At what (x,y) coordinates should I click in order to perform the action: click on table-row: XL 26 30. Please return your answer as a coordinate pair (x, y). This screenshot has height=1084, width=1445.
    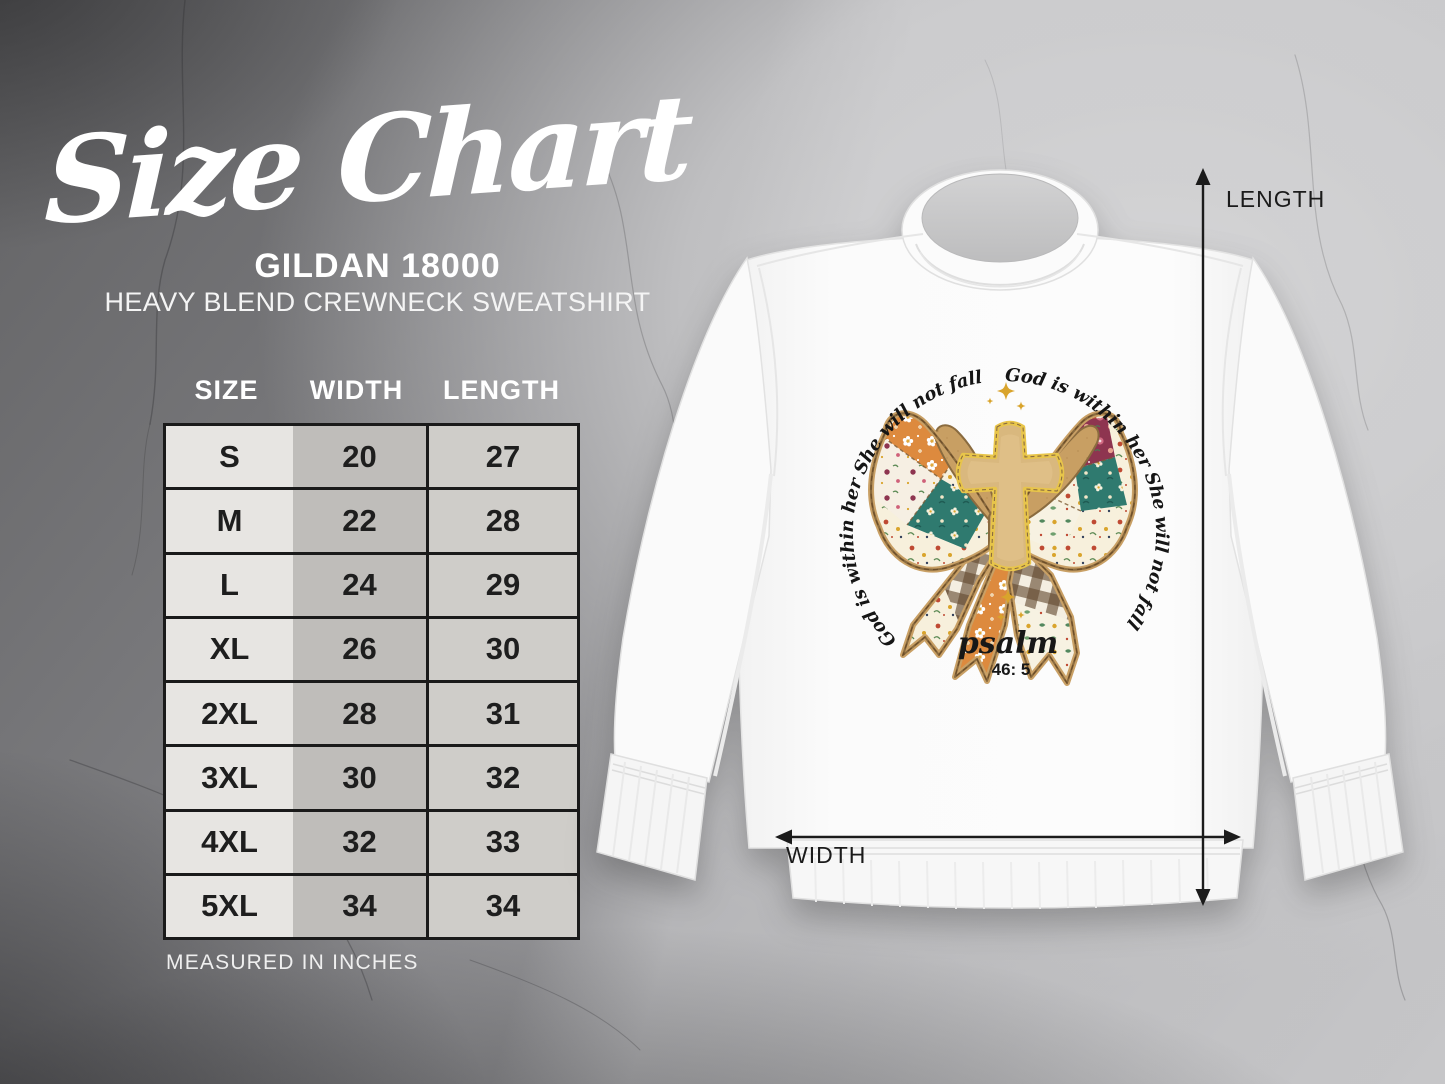
    Looking at the image, I should click on (371, 650).